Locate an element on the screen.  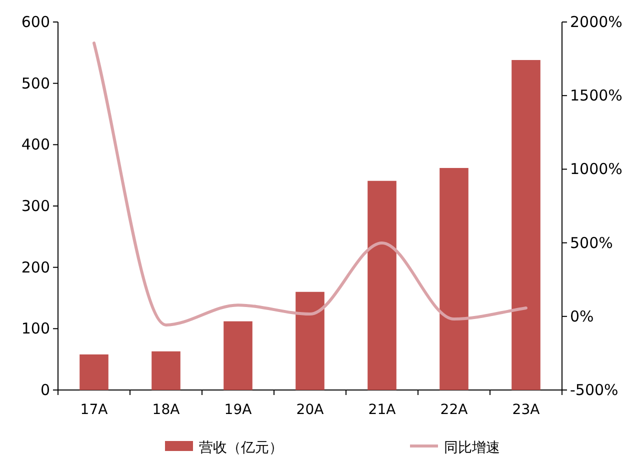
x-tick-label: 17A is located at coordinates (94, 410).